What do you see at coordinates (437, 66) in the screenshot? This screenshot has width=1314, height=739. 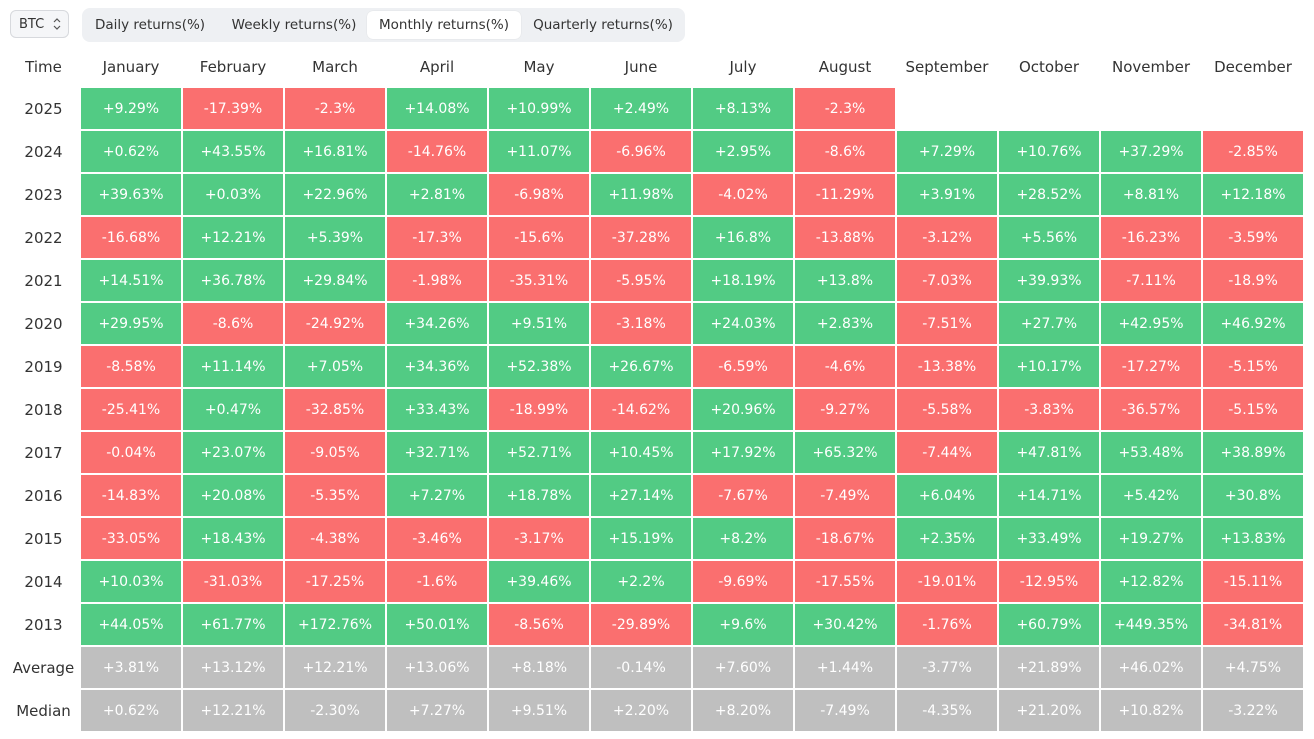 I see `month-column-header: April` at bounding box center [437, 66].